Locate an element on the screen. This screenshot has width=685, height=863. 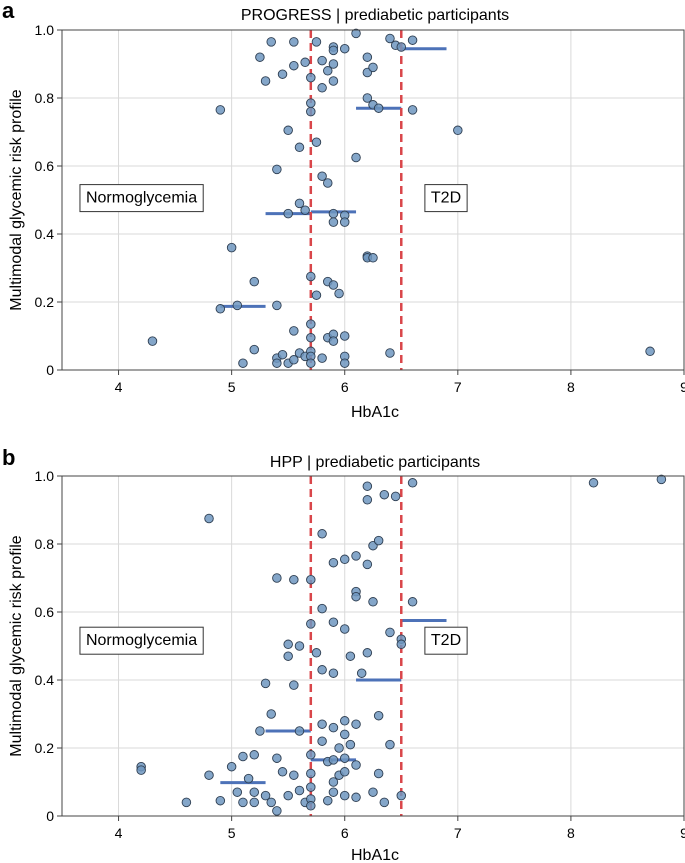
region-label-text: T2D is located at coordinates (446, 640).